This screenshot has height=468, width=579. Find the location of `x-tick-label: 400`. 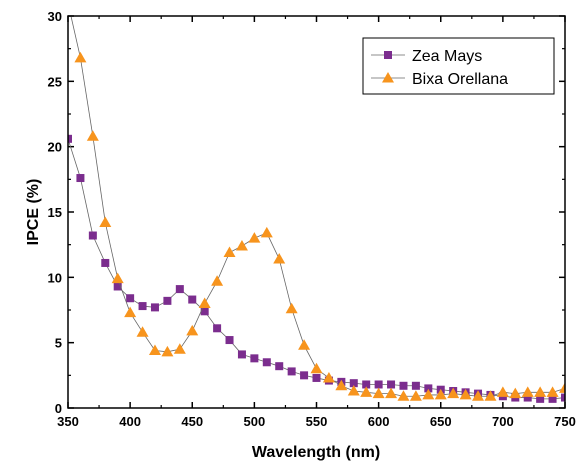

x-tick-label: 400 is located at coordinates (130, 421).